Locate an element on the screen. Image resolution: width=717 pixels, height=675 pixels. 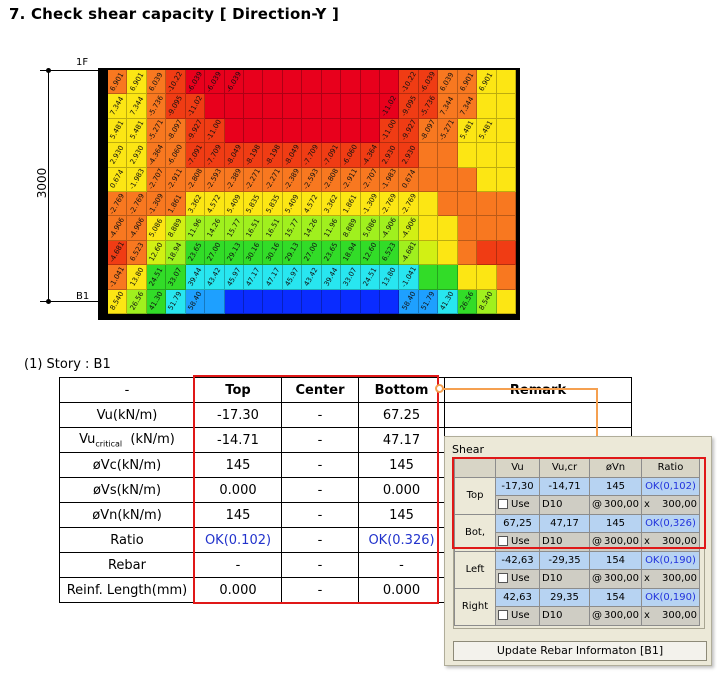
contour-cell-value: 33.07 is located at coordinates (350, 277).